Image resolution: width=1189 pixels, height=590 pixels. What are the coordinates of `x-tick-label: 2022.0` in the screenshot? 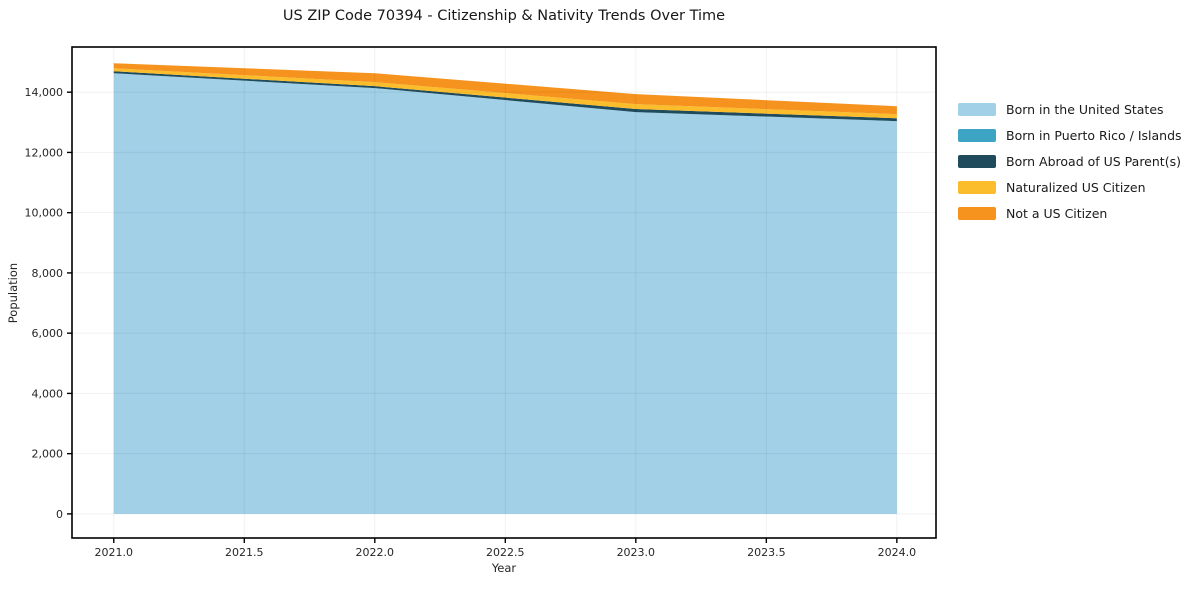 It's located at (375, 552).